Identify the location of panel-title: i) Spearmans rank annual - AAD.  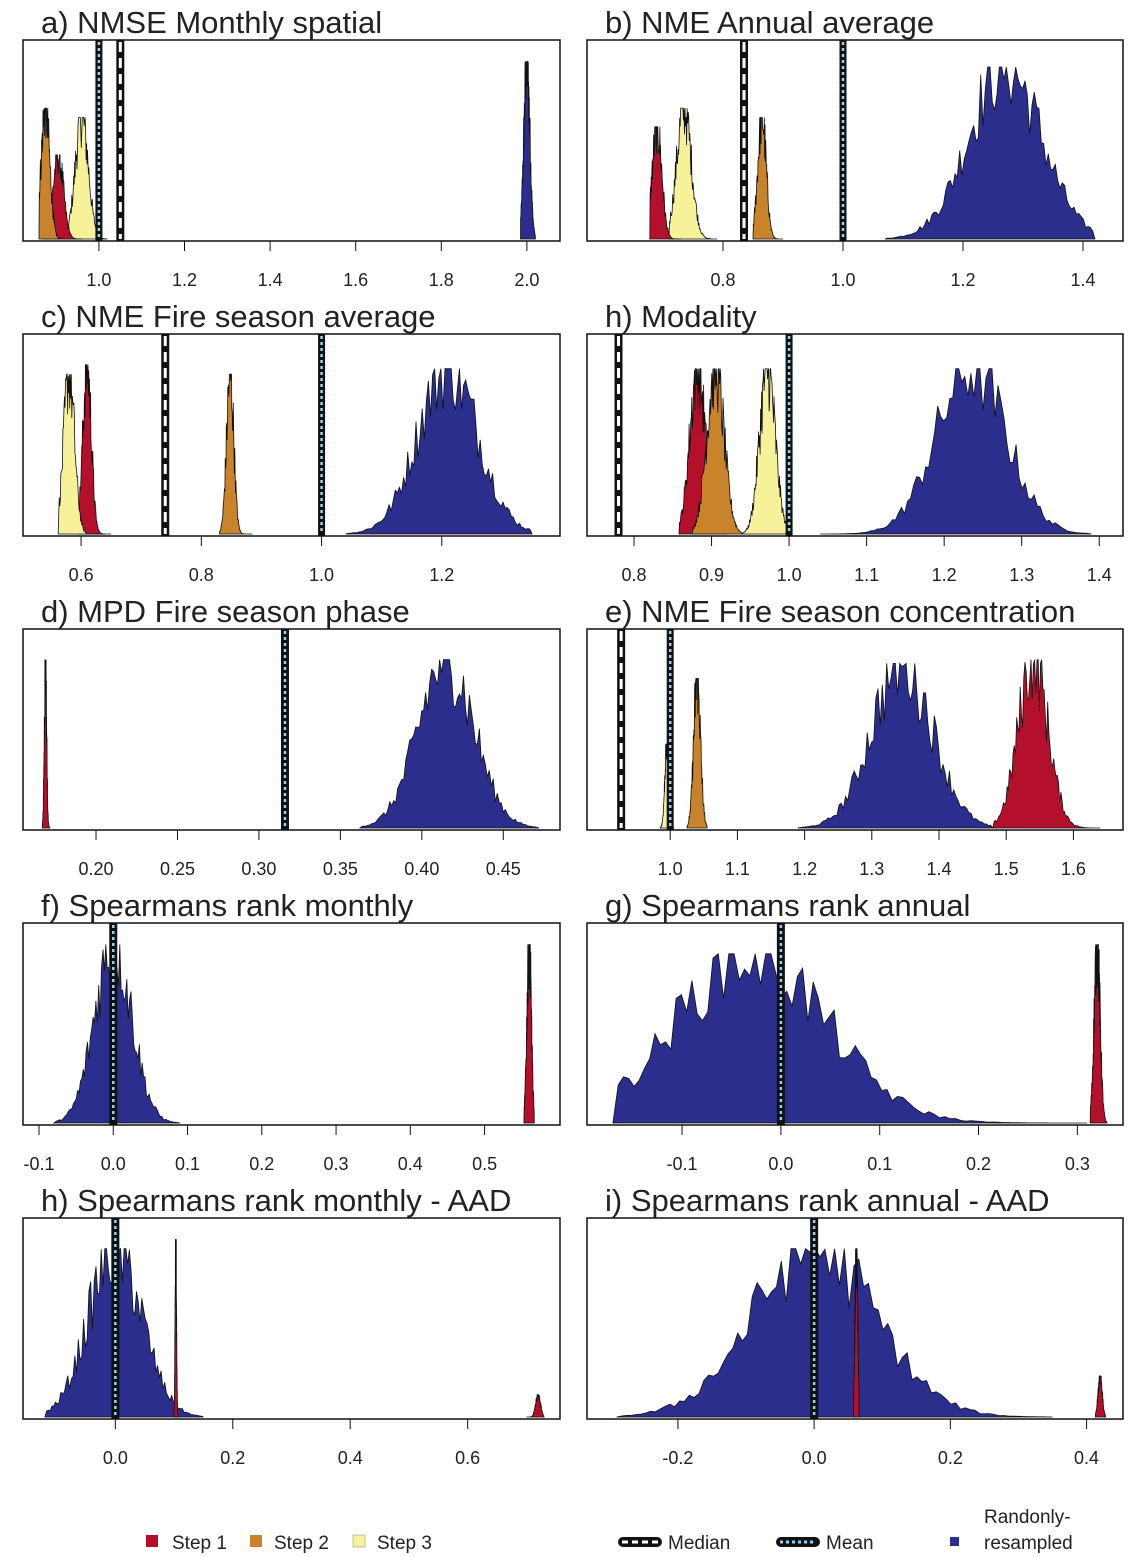
(827, 1200).